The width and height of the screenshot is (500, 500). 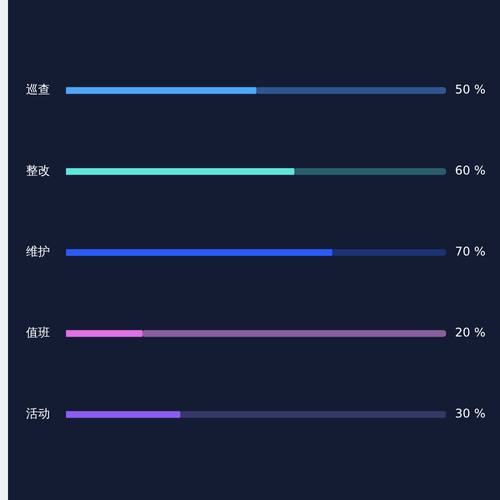 What do you see at coordinates (470, 251) in the screenshot?
I see `data-label: 70 %` at bounding box center [470, 251].